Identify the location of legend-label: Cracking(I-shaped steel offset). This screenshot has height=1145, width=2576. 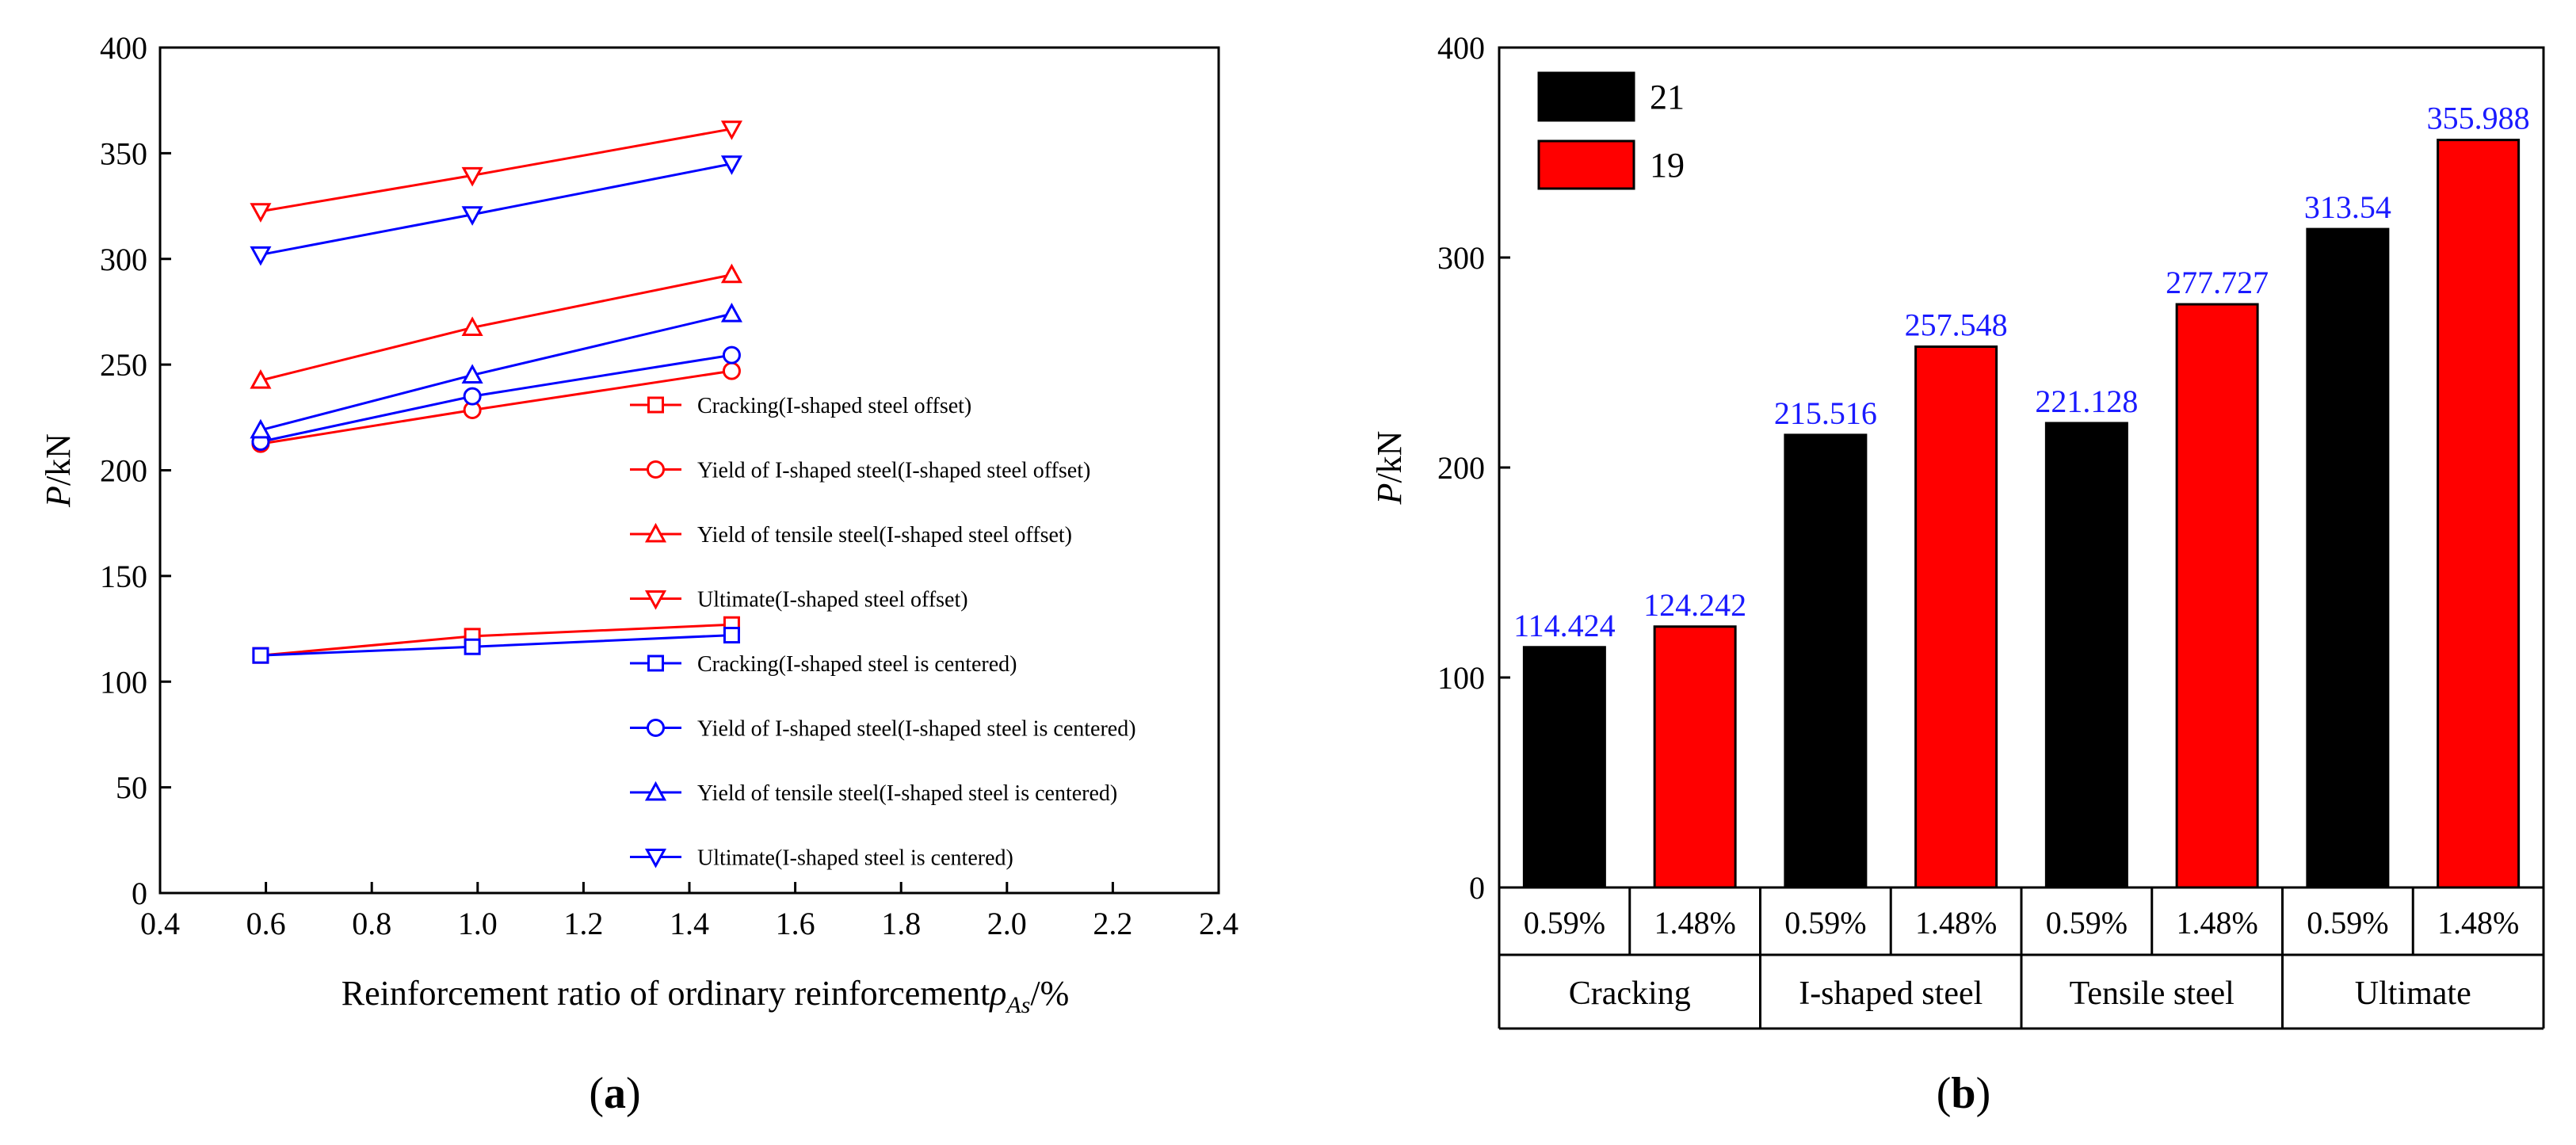
(834, 406).